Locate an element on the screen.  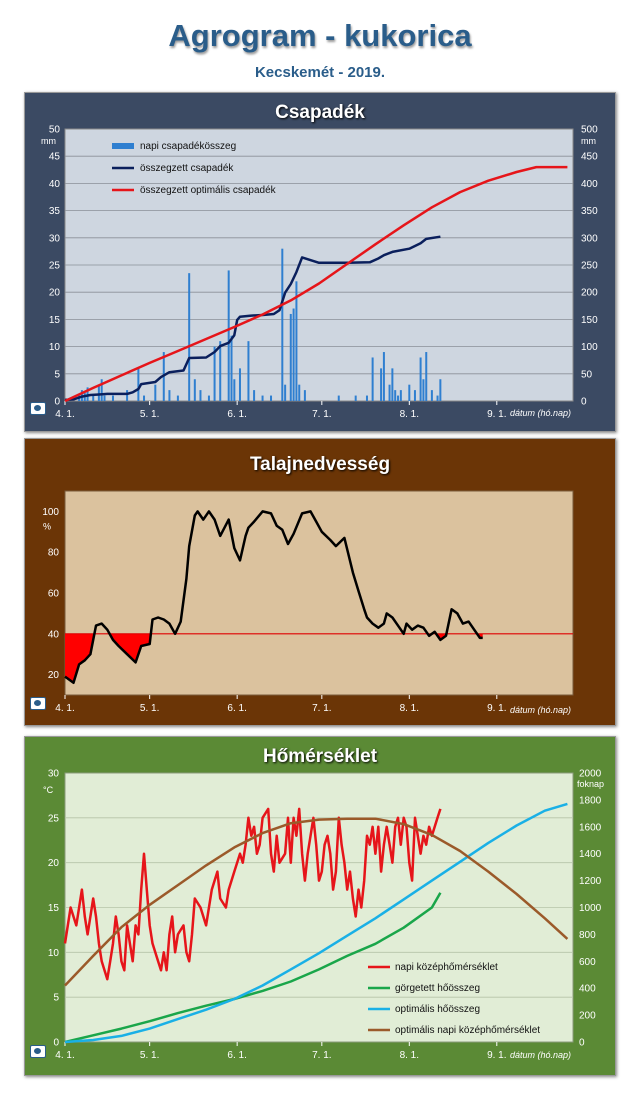
y-axis-unit-left: mm is located at coordinates (48, 141).